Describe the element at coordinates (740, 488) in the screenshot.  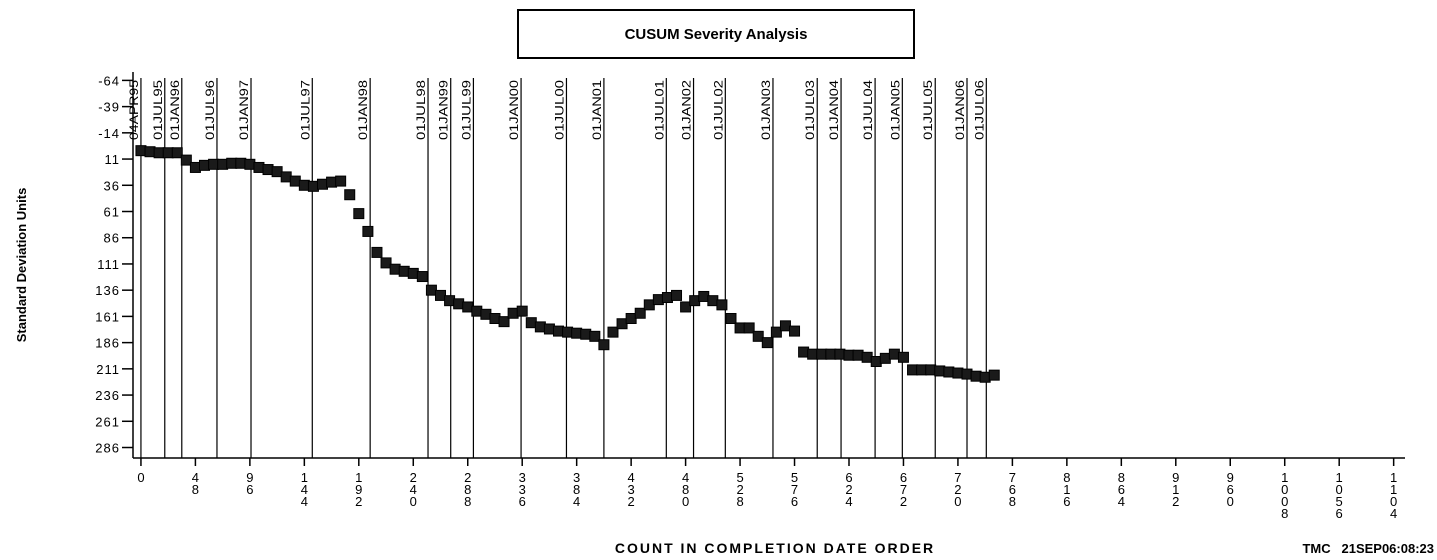
I see `x-tick-label: 528` at that location.